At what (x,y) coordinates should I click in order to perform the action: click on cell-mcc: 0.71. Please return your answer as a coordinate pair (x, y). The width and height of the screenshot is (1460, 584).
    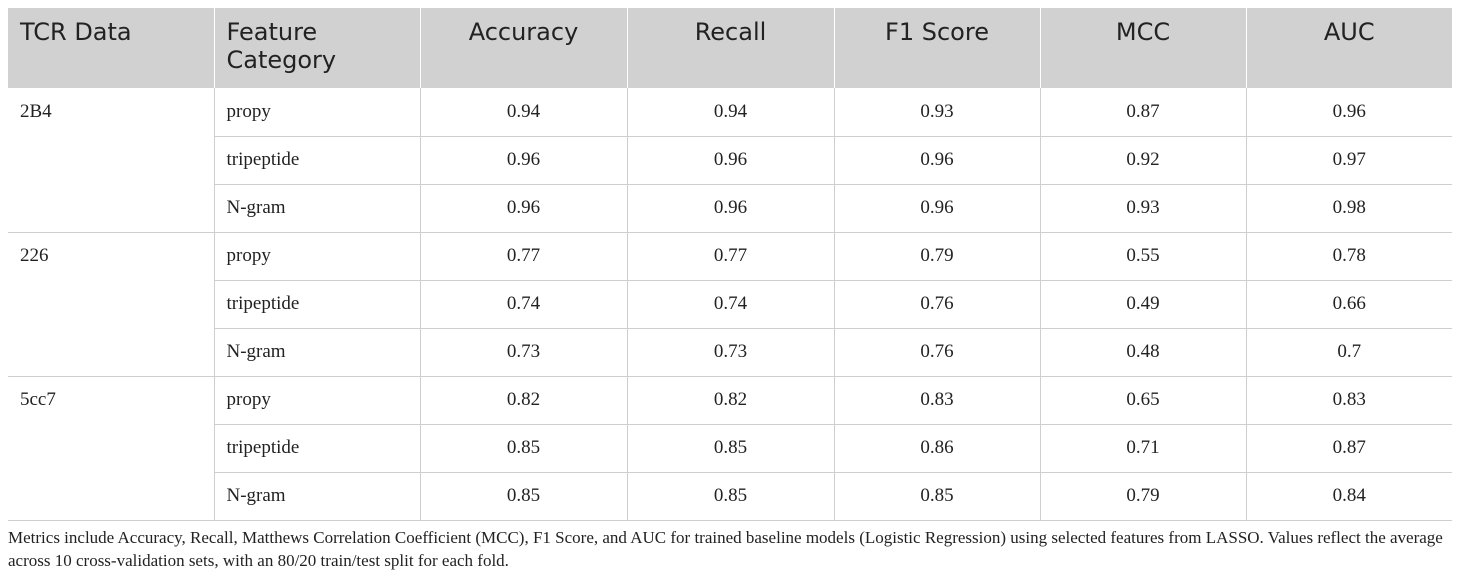
    Looking at the image, I should click on (1143, 448).